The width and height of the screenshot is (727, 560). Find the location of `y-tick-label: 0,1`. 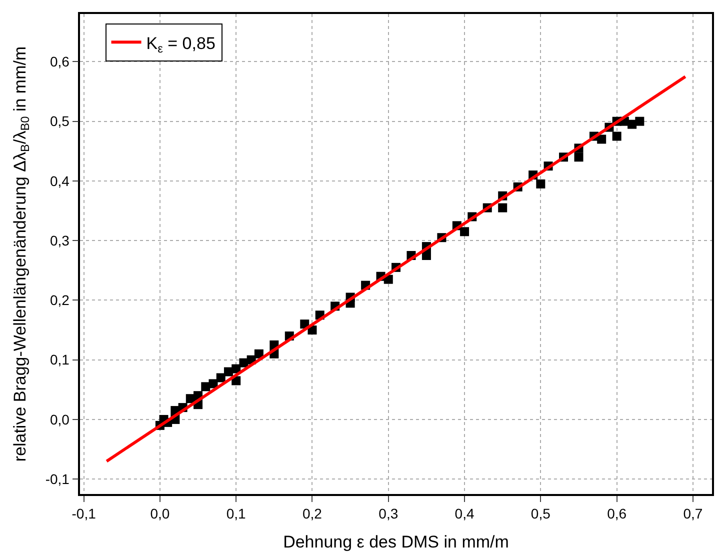

y-tick-label: 0,1 is located at coordinates (60, 360).